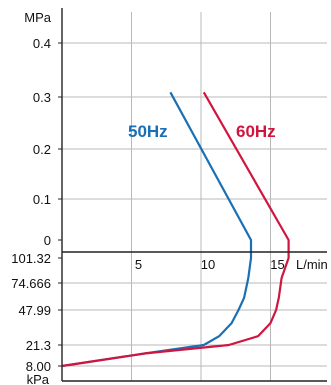  Describe the element at coordinates (208, 264) in the screenshot. I see `x-tick-label: 10` at that location.